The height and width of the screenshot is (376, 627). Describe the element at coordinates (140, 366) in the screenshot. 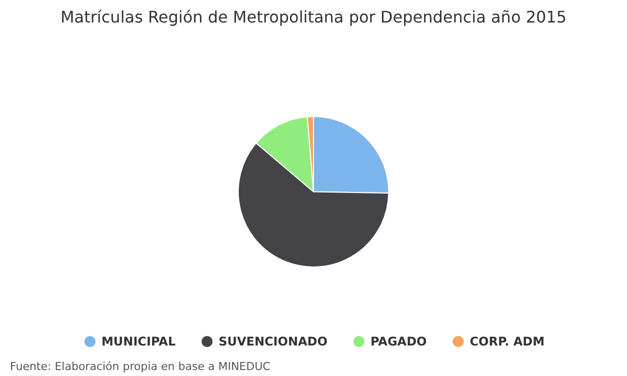

I see `source-note: Fuente: Elaboración propia en base a MINEDUC` at that location.